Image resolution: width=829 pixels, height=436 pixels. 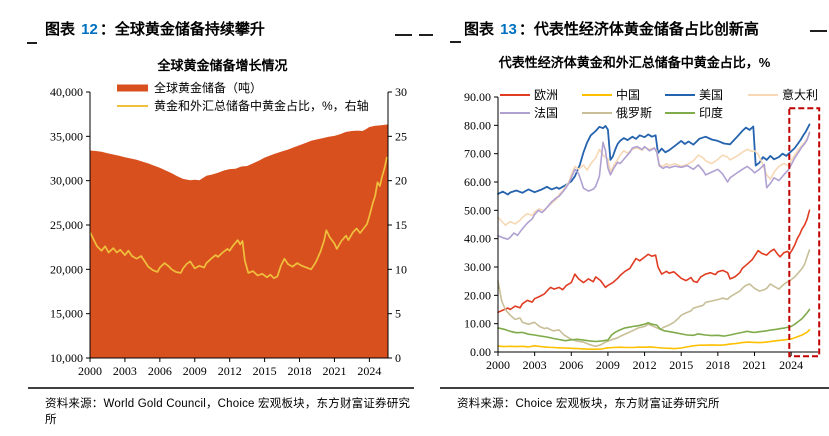 I want to click on y-axis-tick-label: 70.00, so click(x=477, y=154).